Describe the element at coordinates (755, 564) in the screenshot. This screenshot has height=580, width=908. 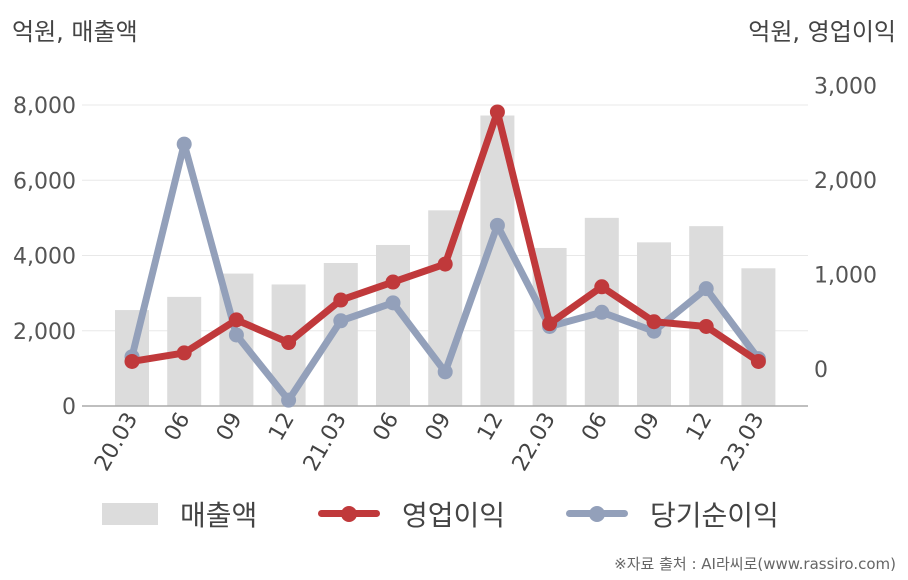
I see `source-credit: ※자료 출처 : AI라씨로(www.rassiro.com)` at that location.